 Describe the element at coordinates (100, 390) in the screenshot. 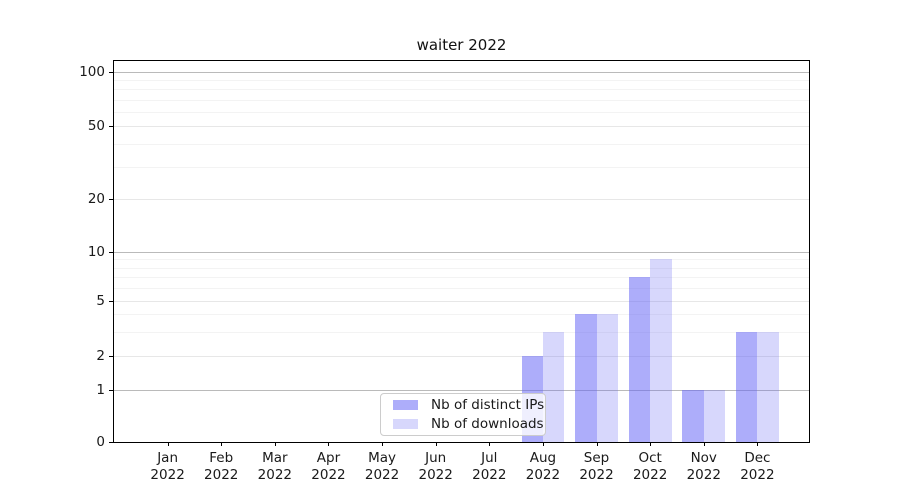

I see `y-tick-label: 1` at that location.